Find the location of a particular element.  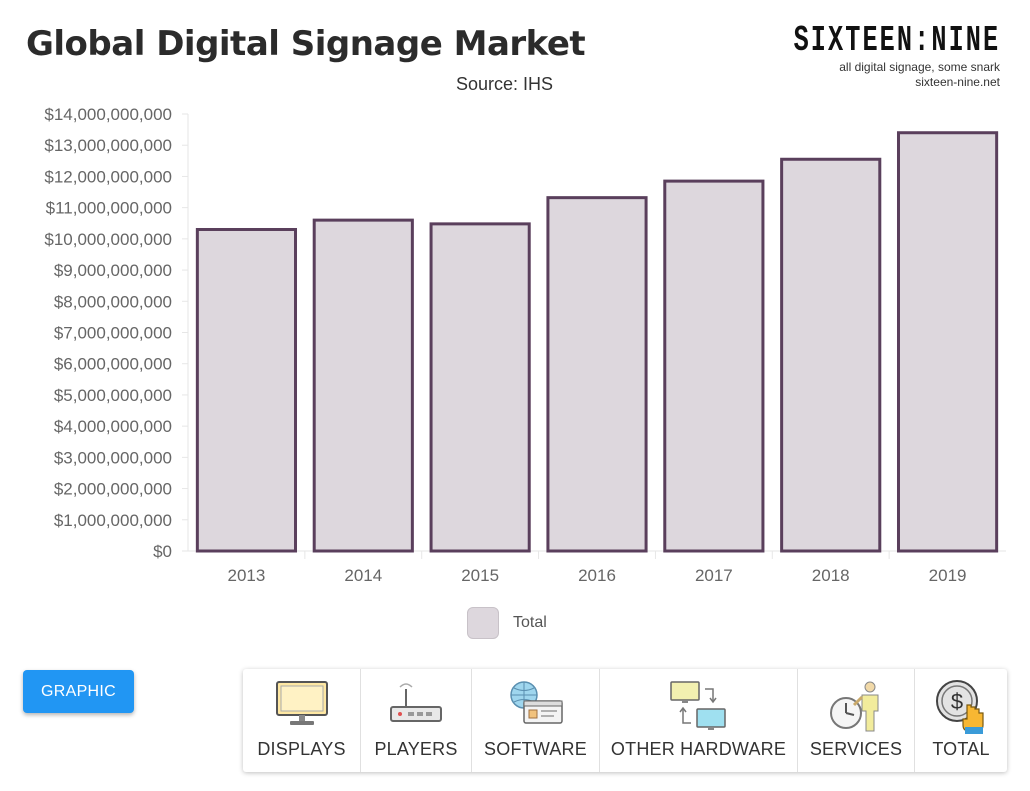

y-tick-label: $3,000,000,000 is located at coordinates (113, 457).